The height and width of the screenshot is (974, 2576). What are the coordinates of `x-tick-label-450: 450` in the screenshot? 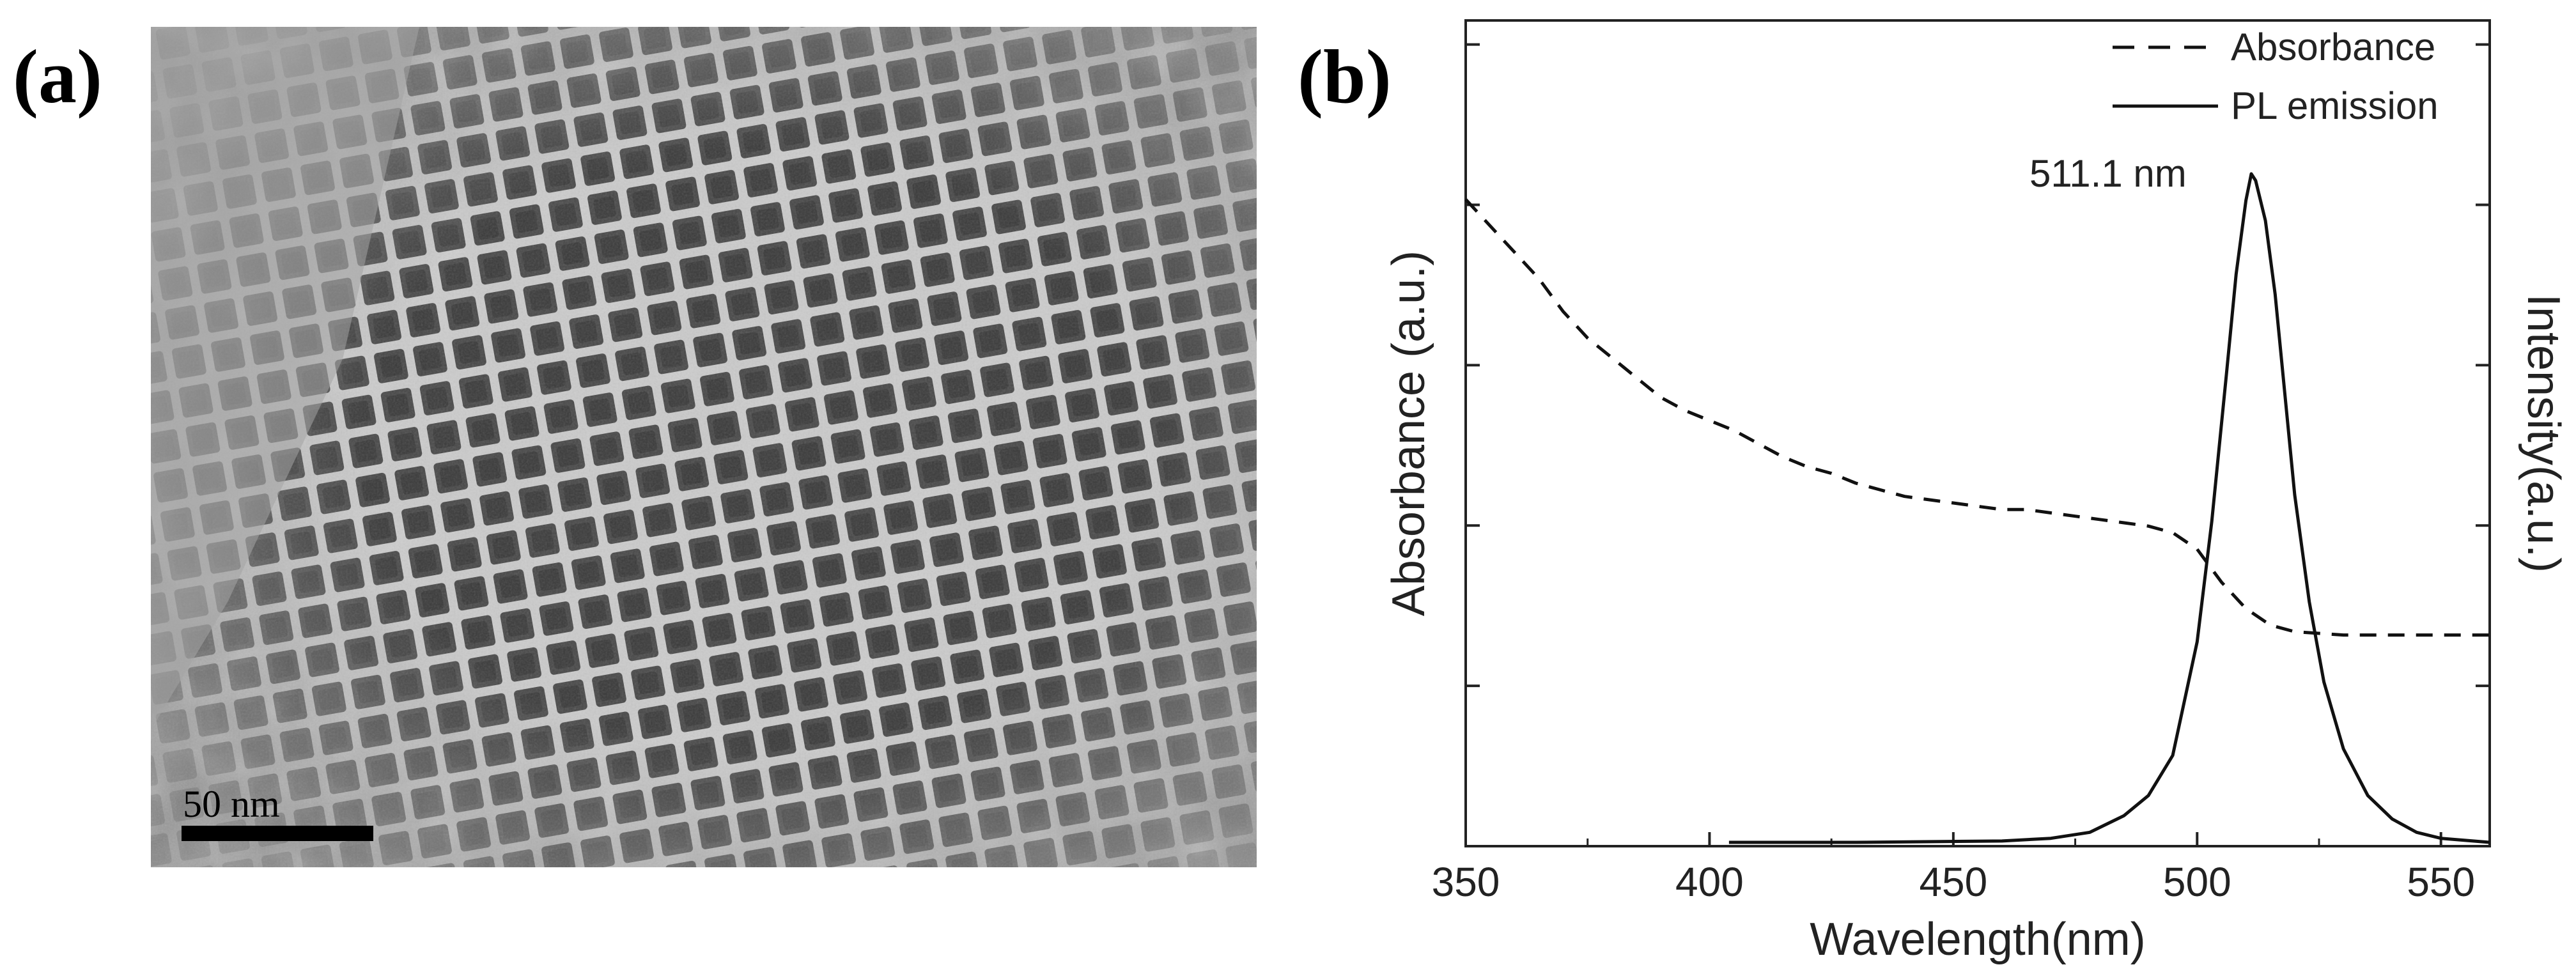 It's located at (1953, 882).